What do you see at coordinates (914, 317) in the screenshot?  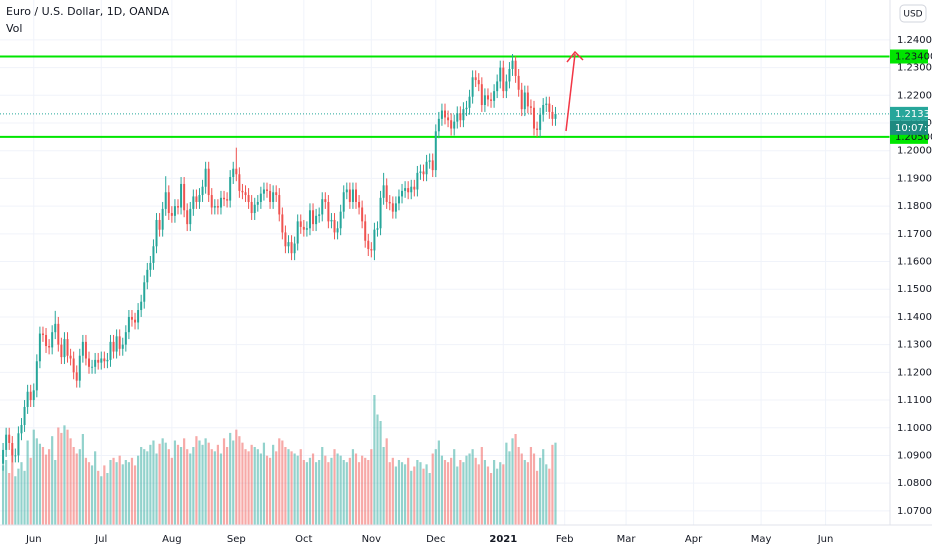 I see `y-tick-label: 1.14000` at bounding box center [914, 317].